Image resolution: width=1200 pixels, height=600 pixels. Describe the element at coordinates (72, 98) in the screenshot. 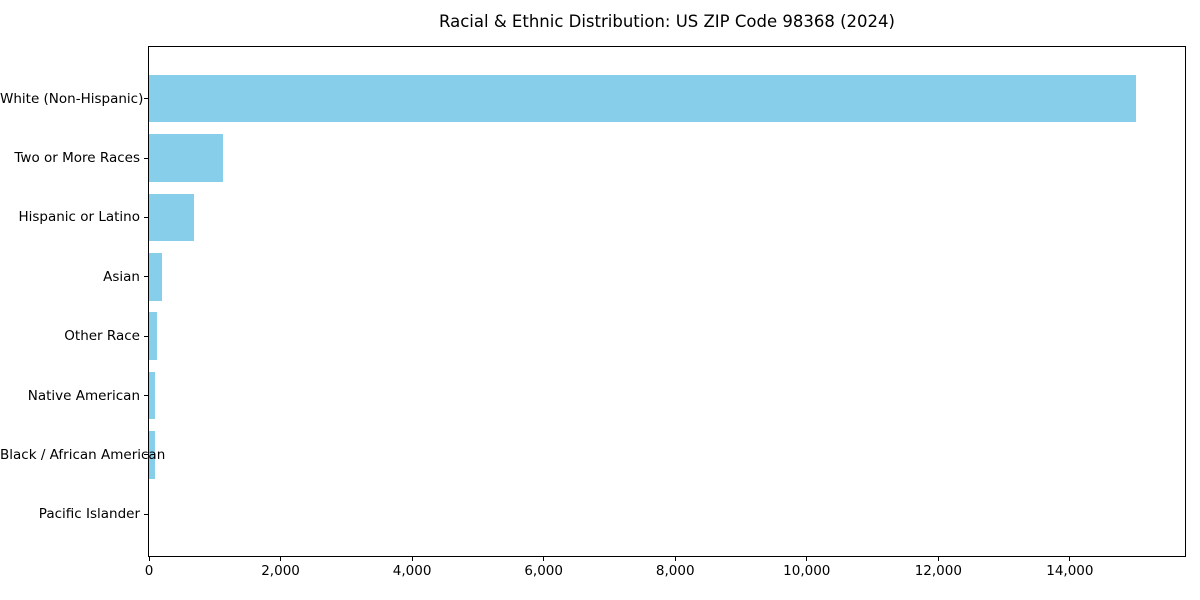

I see `y-tick-label: White (Non-Hispanic)` at that location.